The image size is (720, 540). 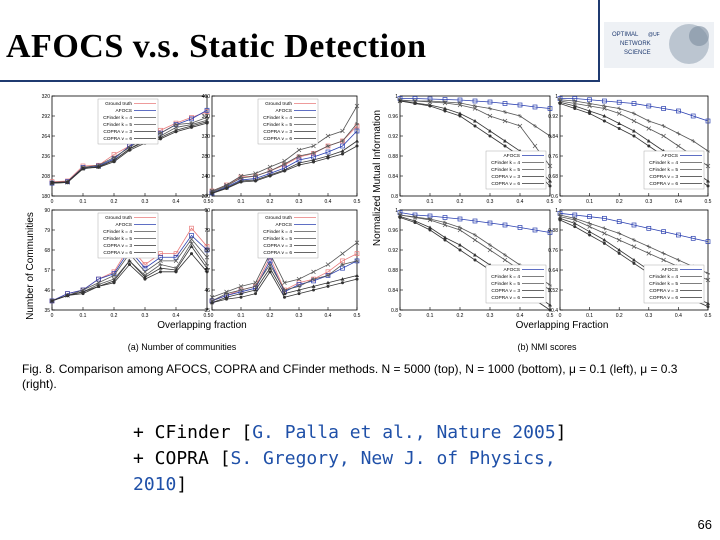 I want to click on bullet-cfinder: + CFinder [G. Palla et al., Nature 2005], so click(x=373, y=433).